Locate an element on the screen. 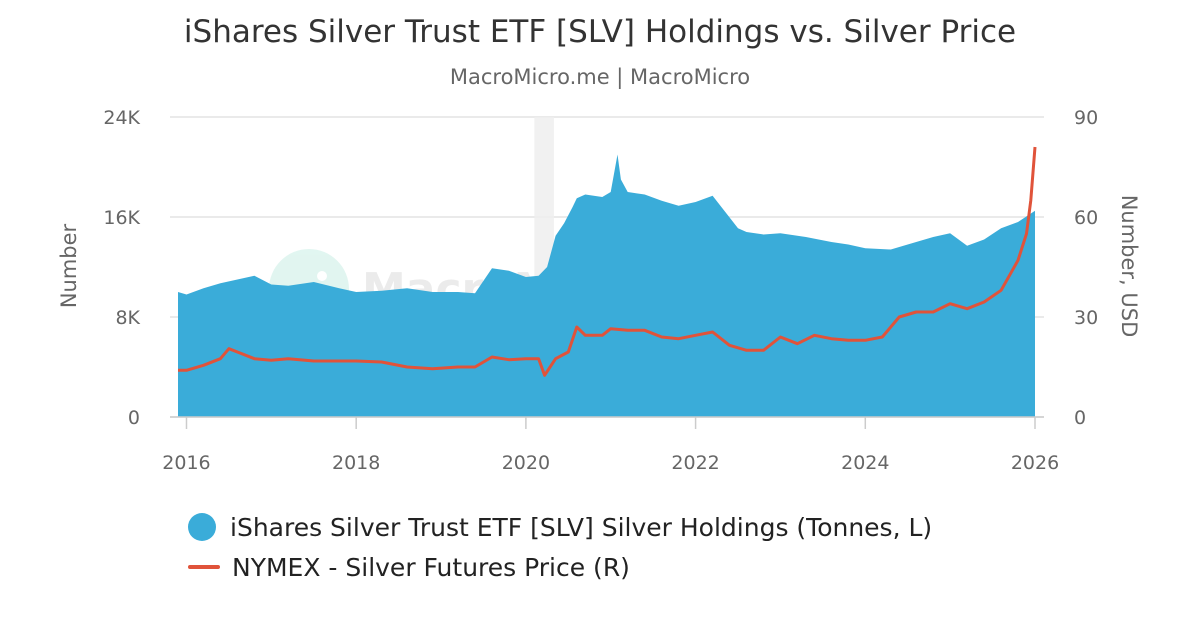  y-left-tick-label: 8K is located at coordinates (127, 318).